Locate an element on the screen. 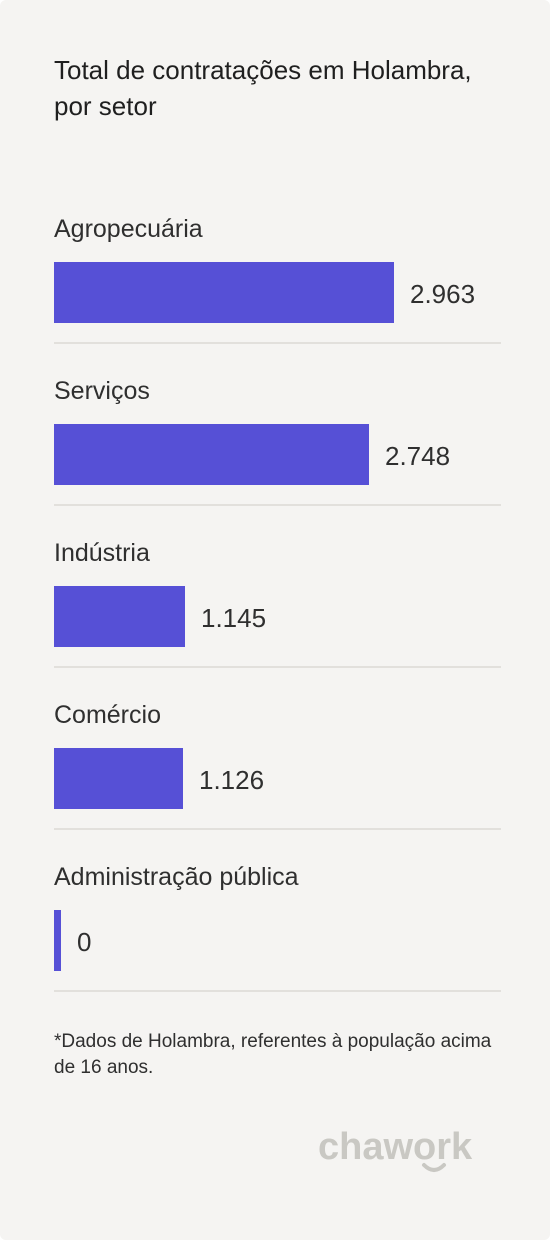 This screenshot has width=550, height=1240. bar-row: Serviços 2.748 is located at coordinates (277, 443).